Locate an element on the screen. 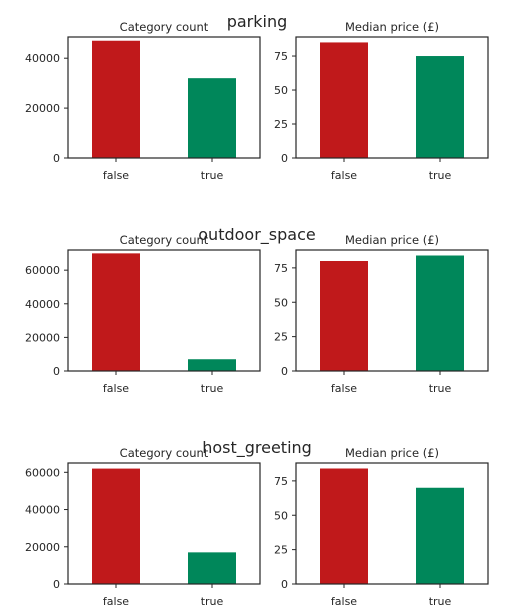 The height and width of the screenshot is (610, 514). section-title: host_greeting is located at coordinates (257, 448).